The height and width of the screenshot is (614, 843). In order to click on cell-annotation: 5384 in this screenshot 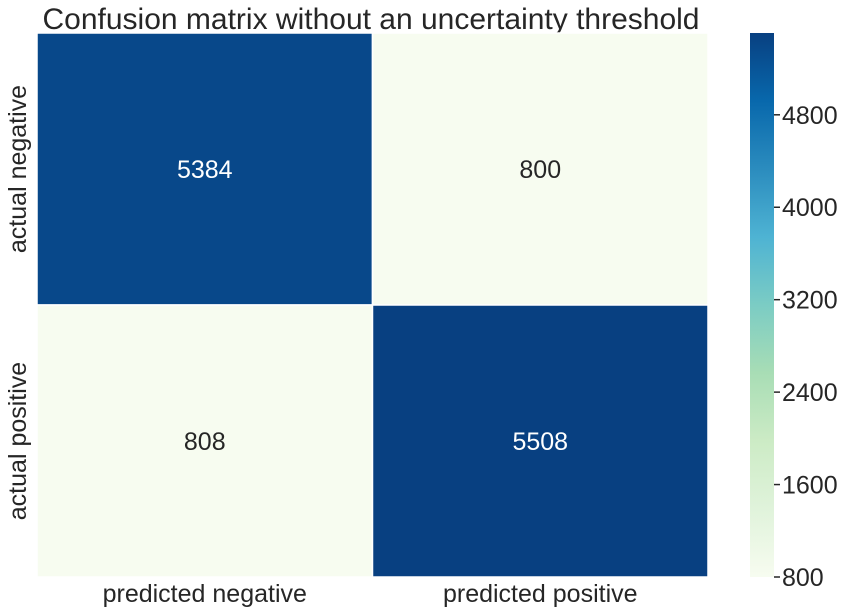, I will do `click(205, 170)`.